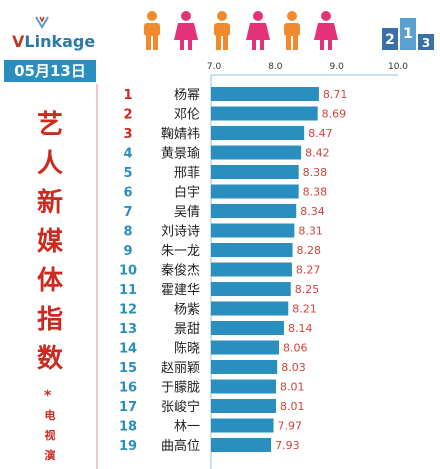 The height and width of the screenshot is (469, 440). Describe the element at coordinates (312, 211) in the screenshot. I see `value-label: 8.34` at that location.